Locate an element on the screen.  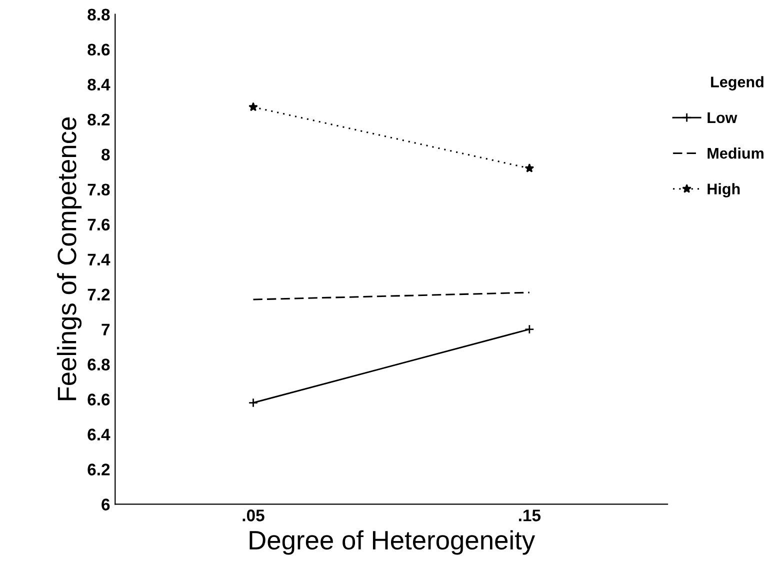
y-tick-label: 8.6 is located at coordinates (99, 50).